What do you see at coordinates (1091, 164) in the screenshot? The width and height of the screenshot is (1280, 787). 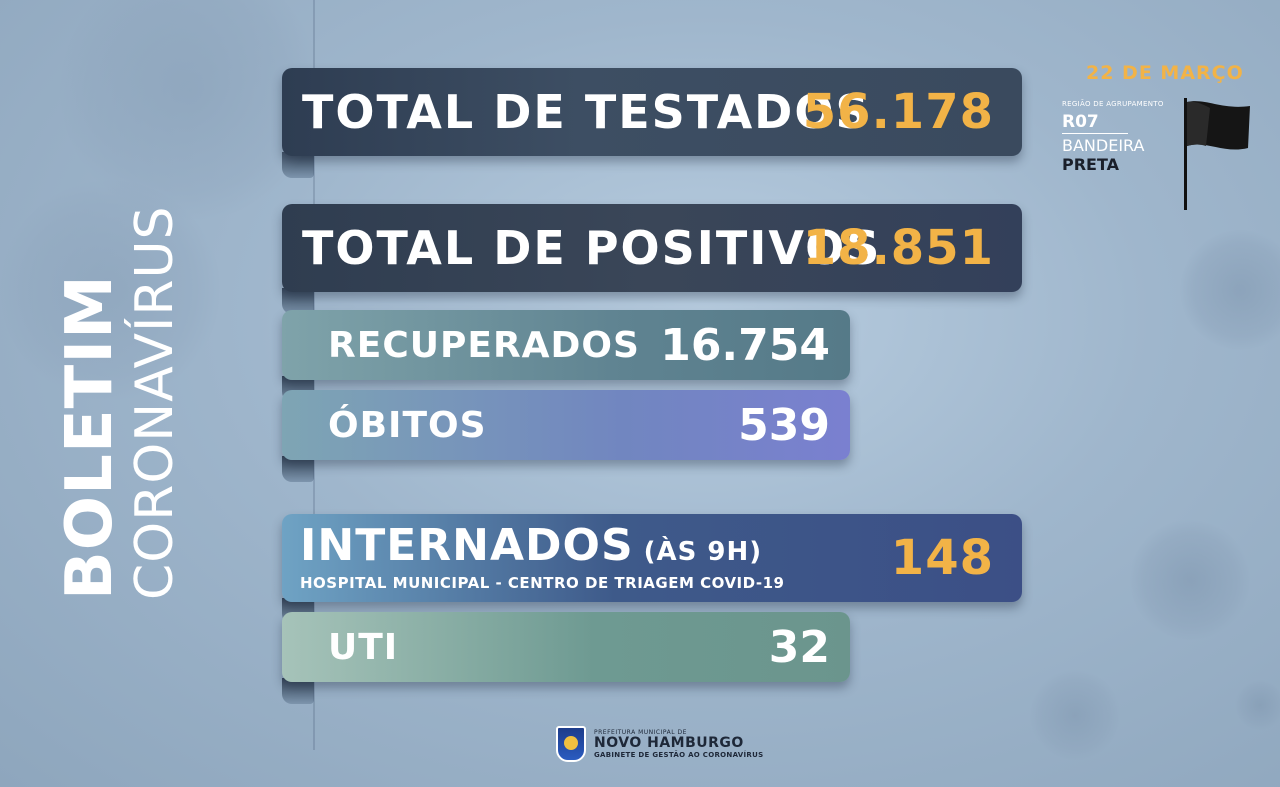 I see `flag-color: PRETA` at bounding box center [1091, 164].